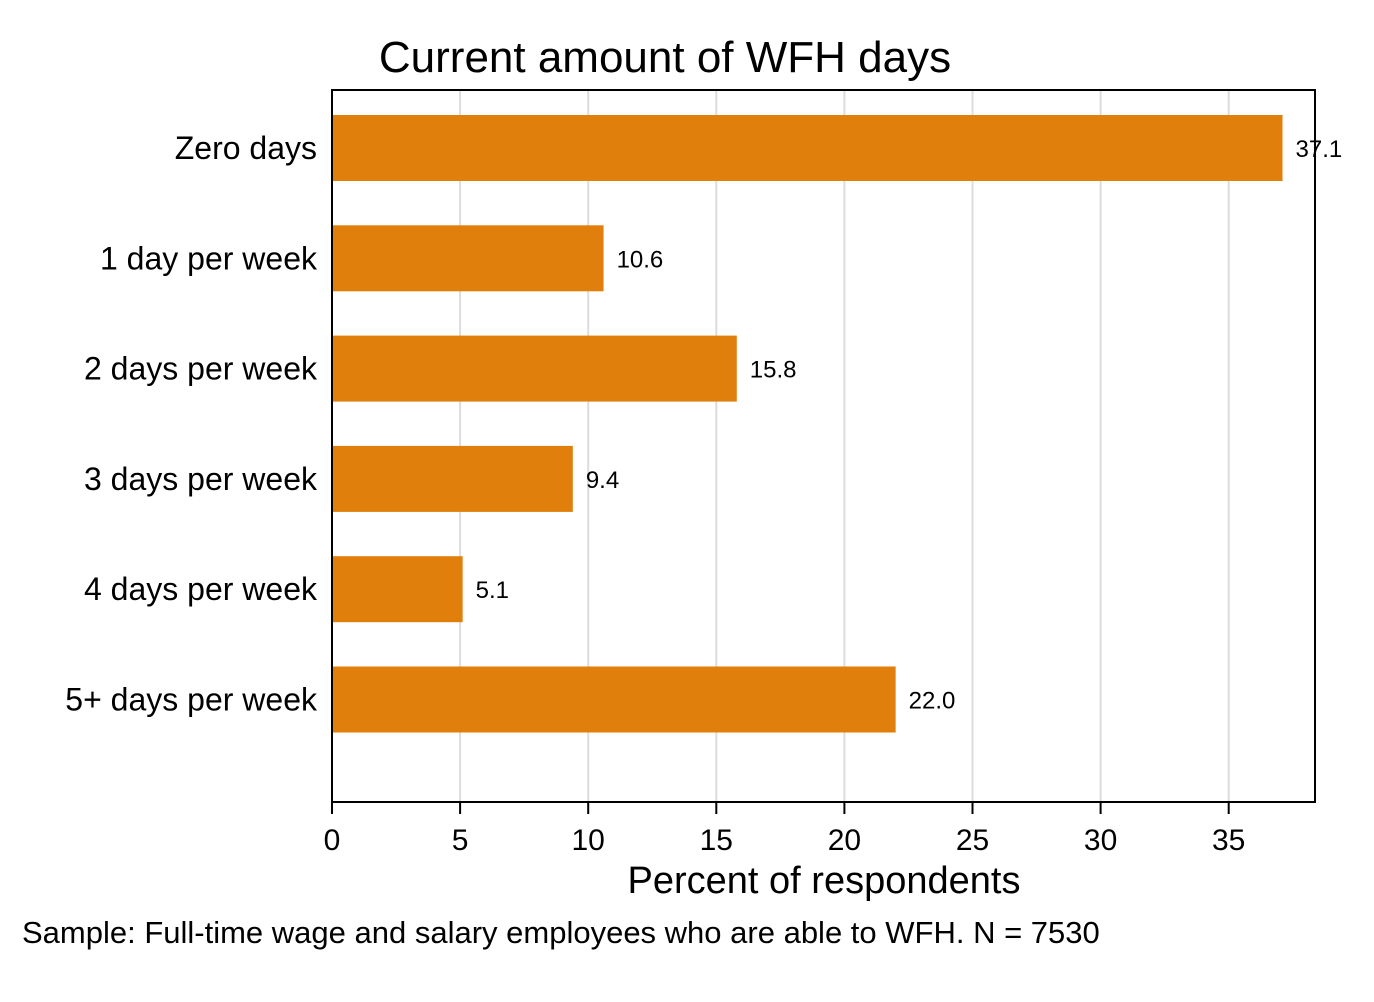  Describe the element at coordinates (201, 479) in the screenshot. I see `category-label: 3 days per week` at that location.